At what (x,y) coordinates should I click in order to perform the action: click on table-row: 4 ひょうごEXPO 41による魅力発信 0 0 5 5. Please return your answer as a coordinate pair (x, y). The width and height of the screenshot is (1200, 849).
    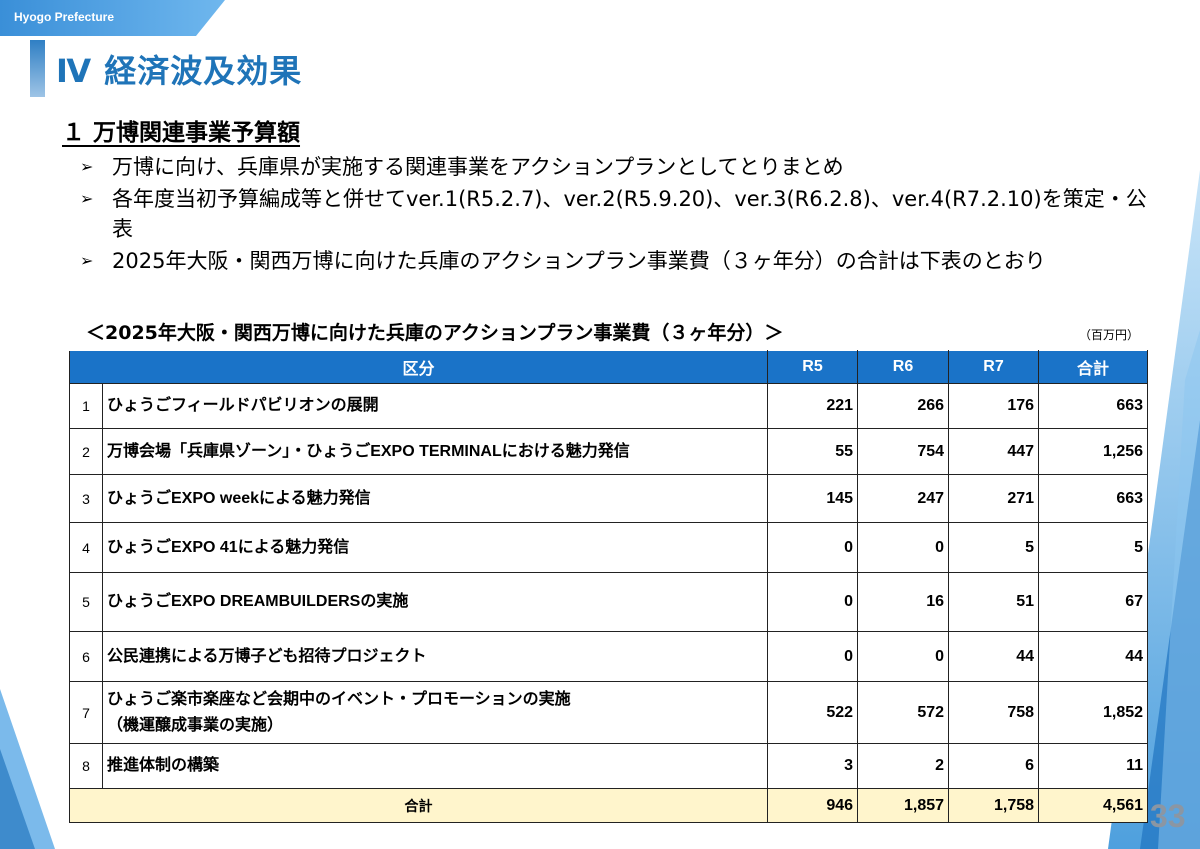
    Looking at the image, I should click on (609, 547).